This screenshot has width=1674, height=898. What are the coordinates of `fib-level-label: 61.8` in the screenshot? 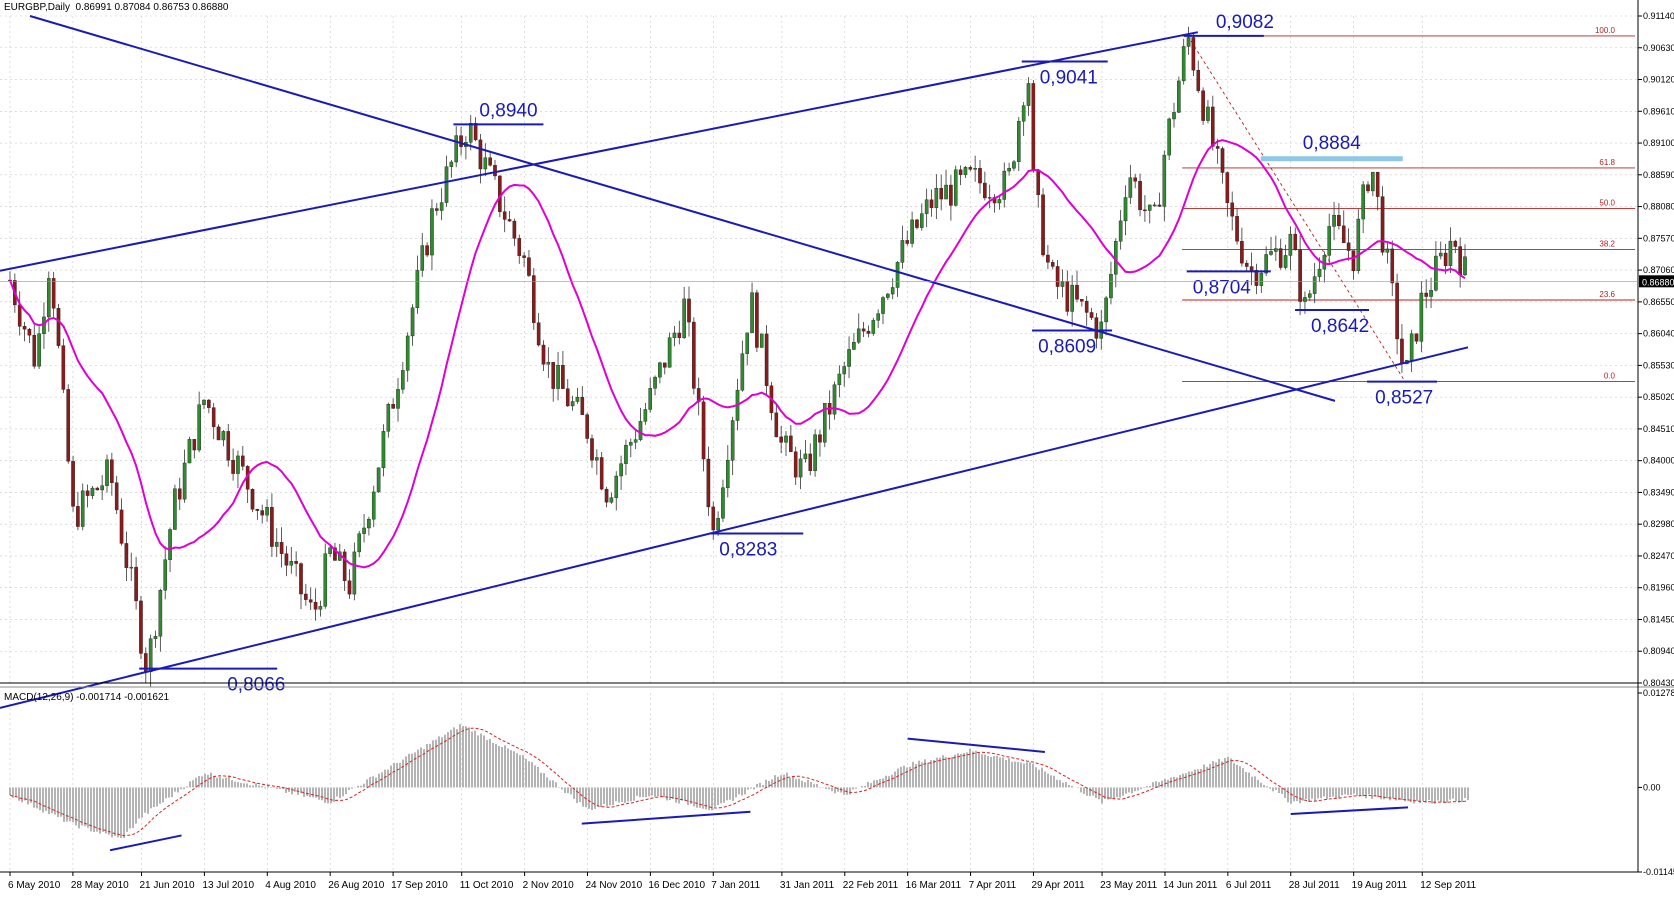 It's located at (1607, 162).